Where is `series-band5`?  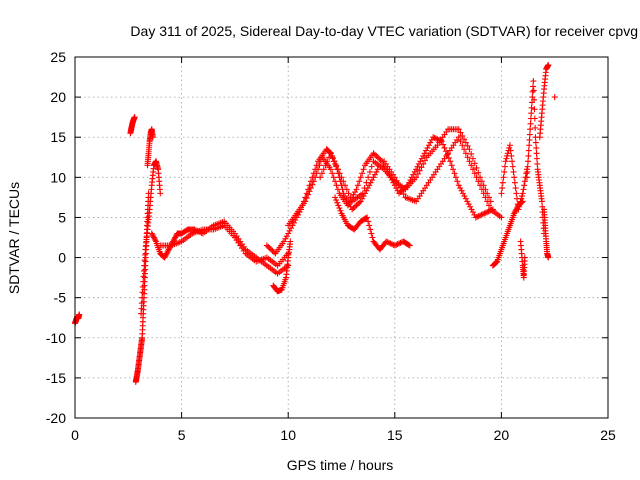 series-band5 is located at coordinates (405, 165).